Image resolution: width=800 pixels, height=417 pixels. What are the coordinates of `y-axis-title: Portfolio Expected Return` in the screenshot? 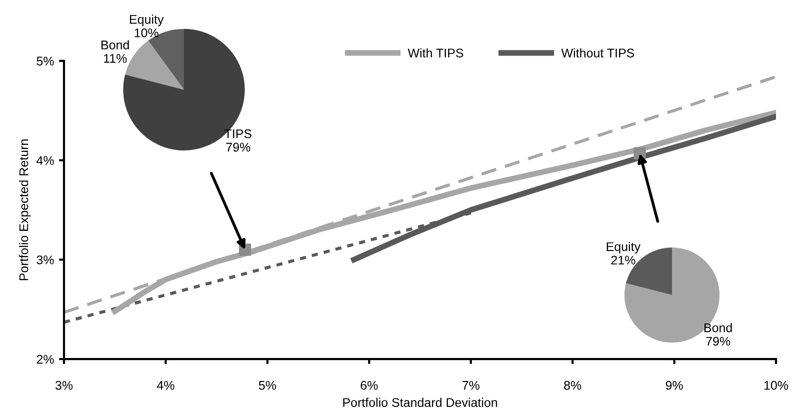 It's located at (25, 210).